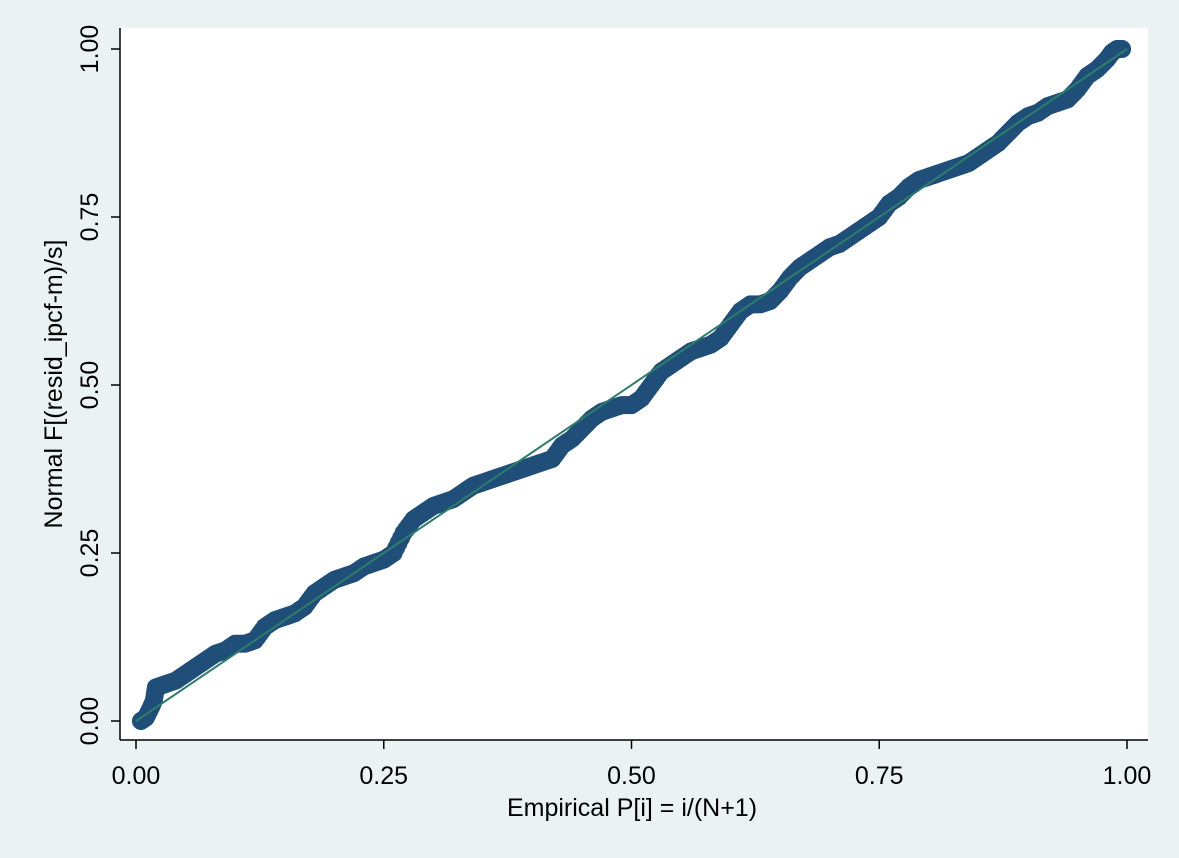  What do you see at coordinates (383, 776) in the screenshot?
I see `x-tick-label: 0.25` at bounding box center [383, 776].